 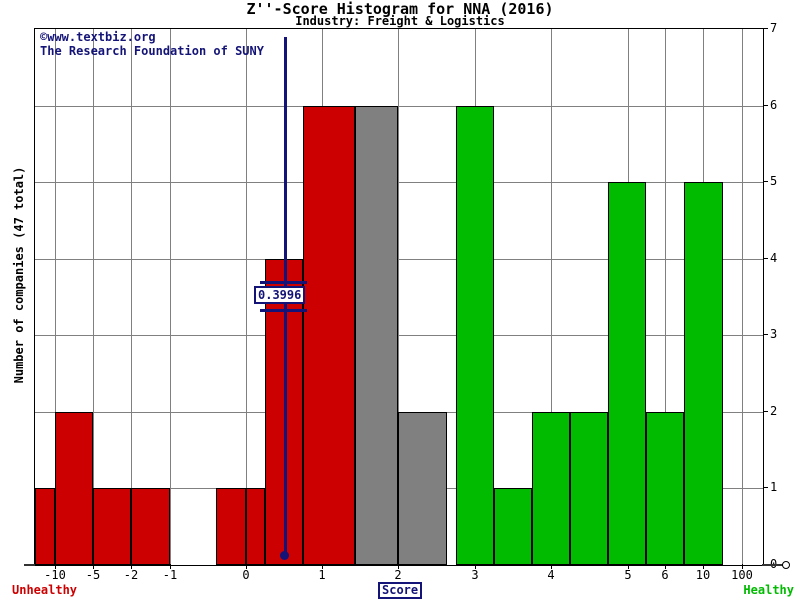 What do you see at coordinates (98, 37) in the screenshot?
I see `watermark-line-1: ©www.textbiz.org` at bounding box center [98, 37].